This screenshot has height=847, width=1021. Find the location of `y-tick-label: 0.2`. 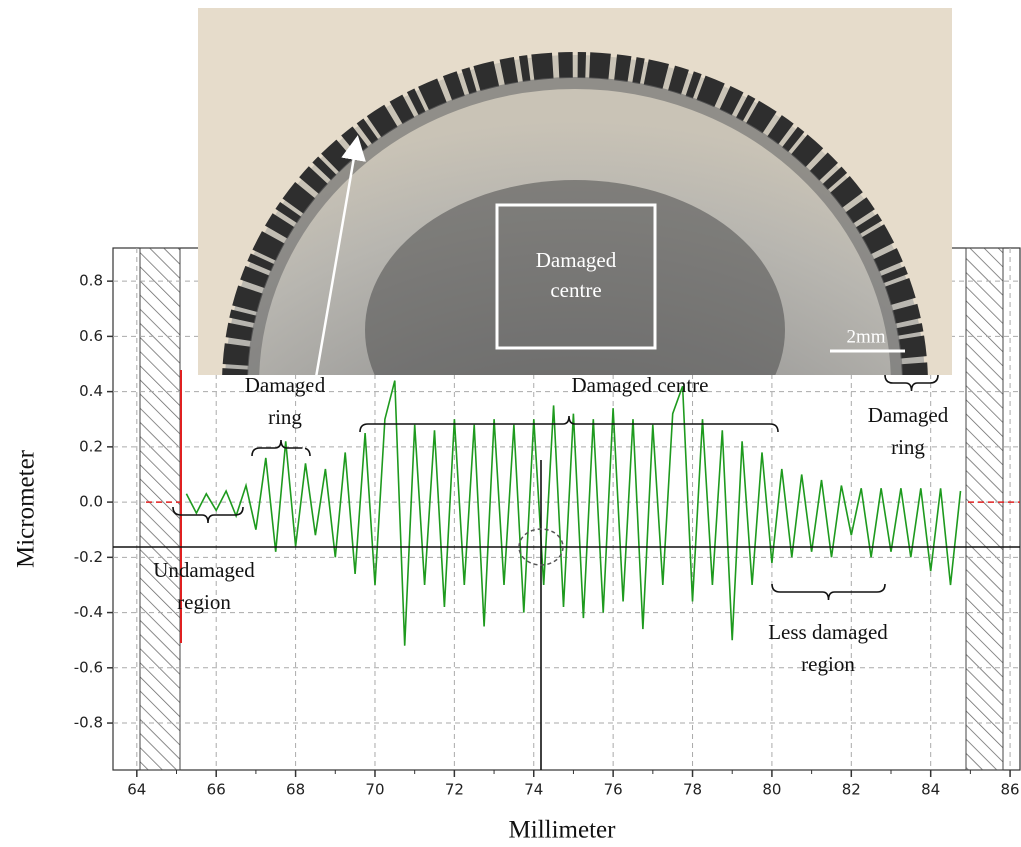

y-tick-label: 0.2 is located at coordinates (91, 446).